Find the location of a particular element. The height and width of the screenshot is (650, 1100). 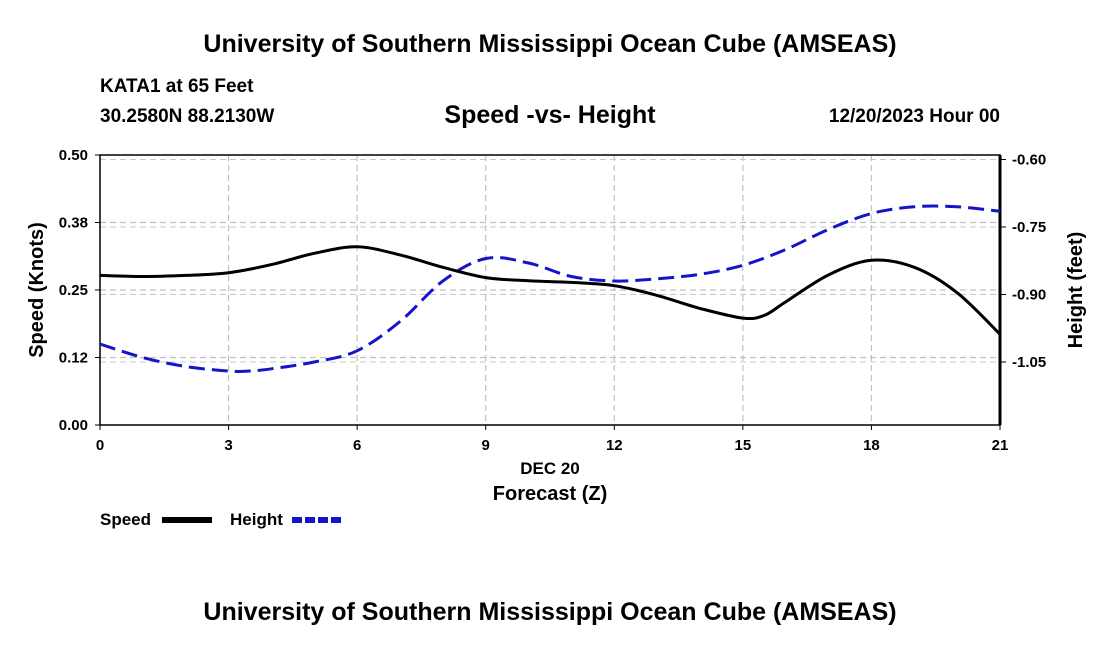

speed-series-line is located at coordinates (550, 290).